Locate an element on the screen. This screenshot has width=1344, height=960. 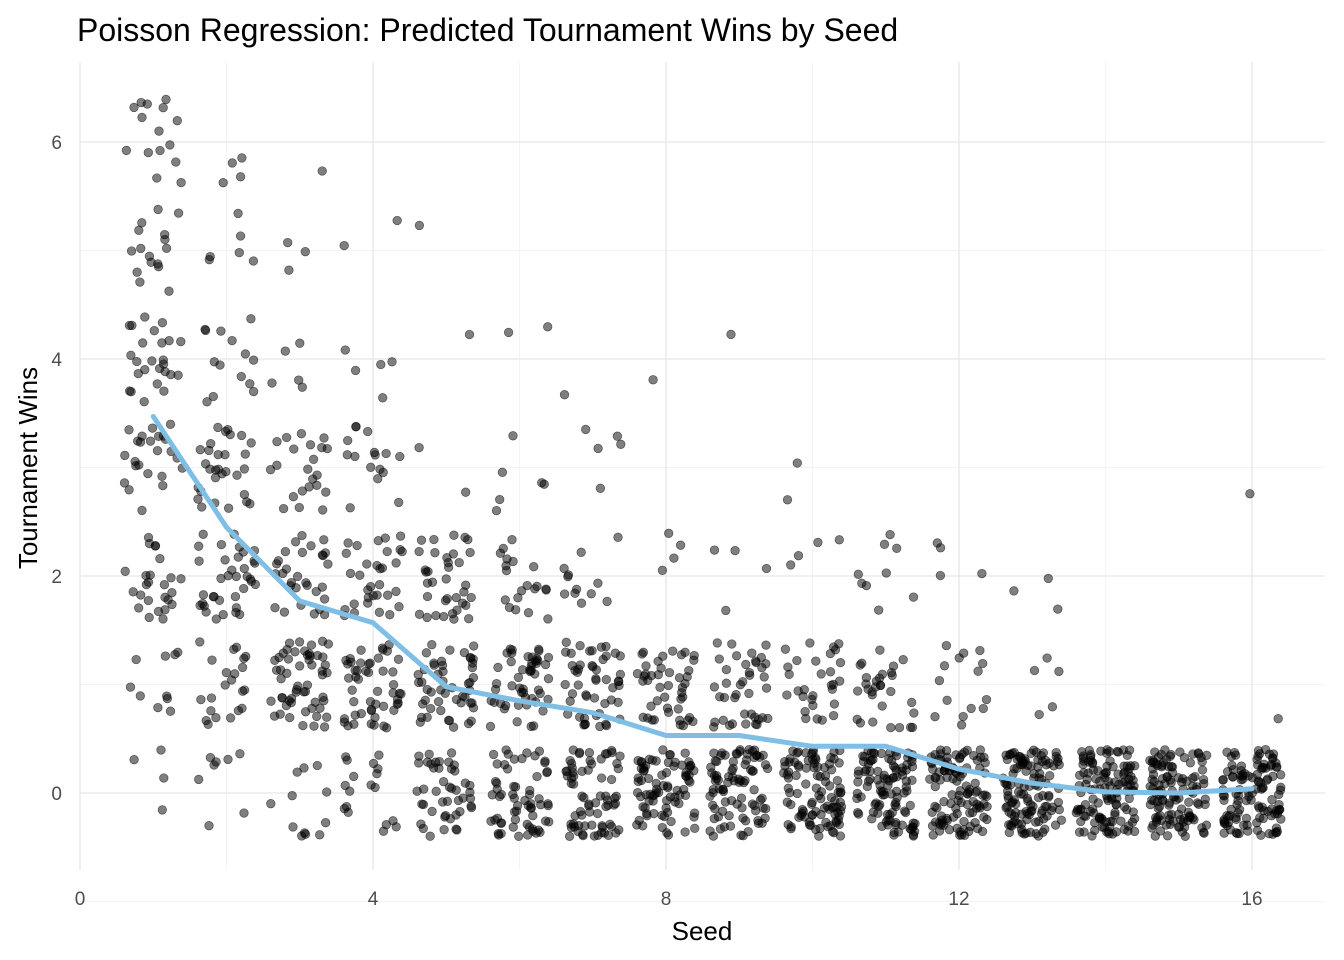
x-tick-label: 8 is located at coordinates (666, 899).